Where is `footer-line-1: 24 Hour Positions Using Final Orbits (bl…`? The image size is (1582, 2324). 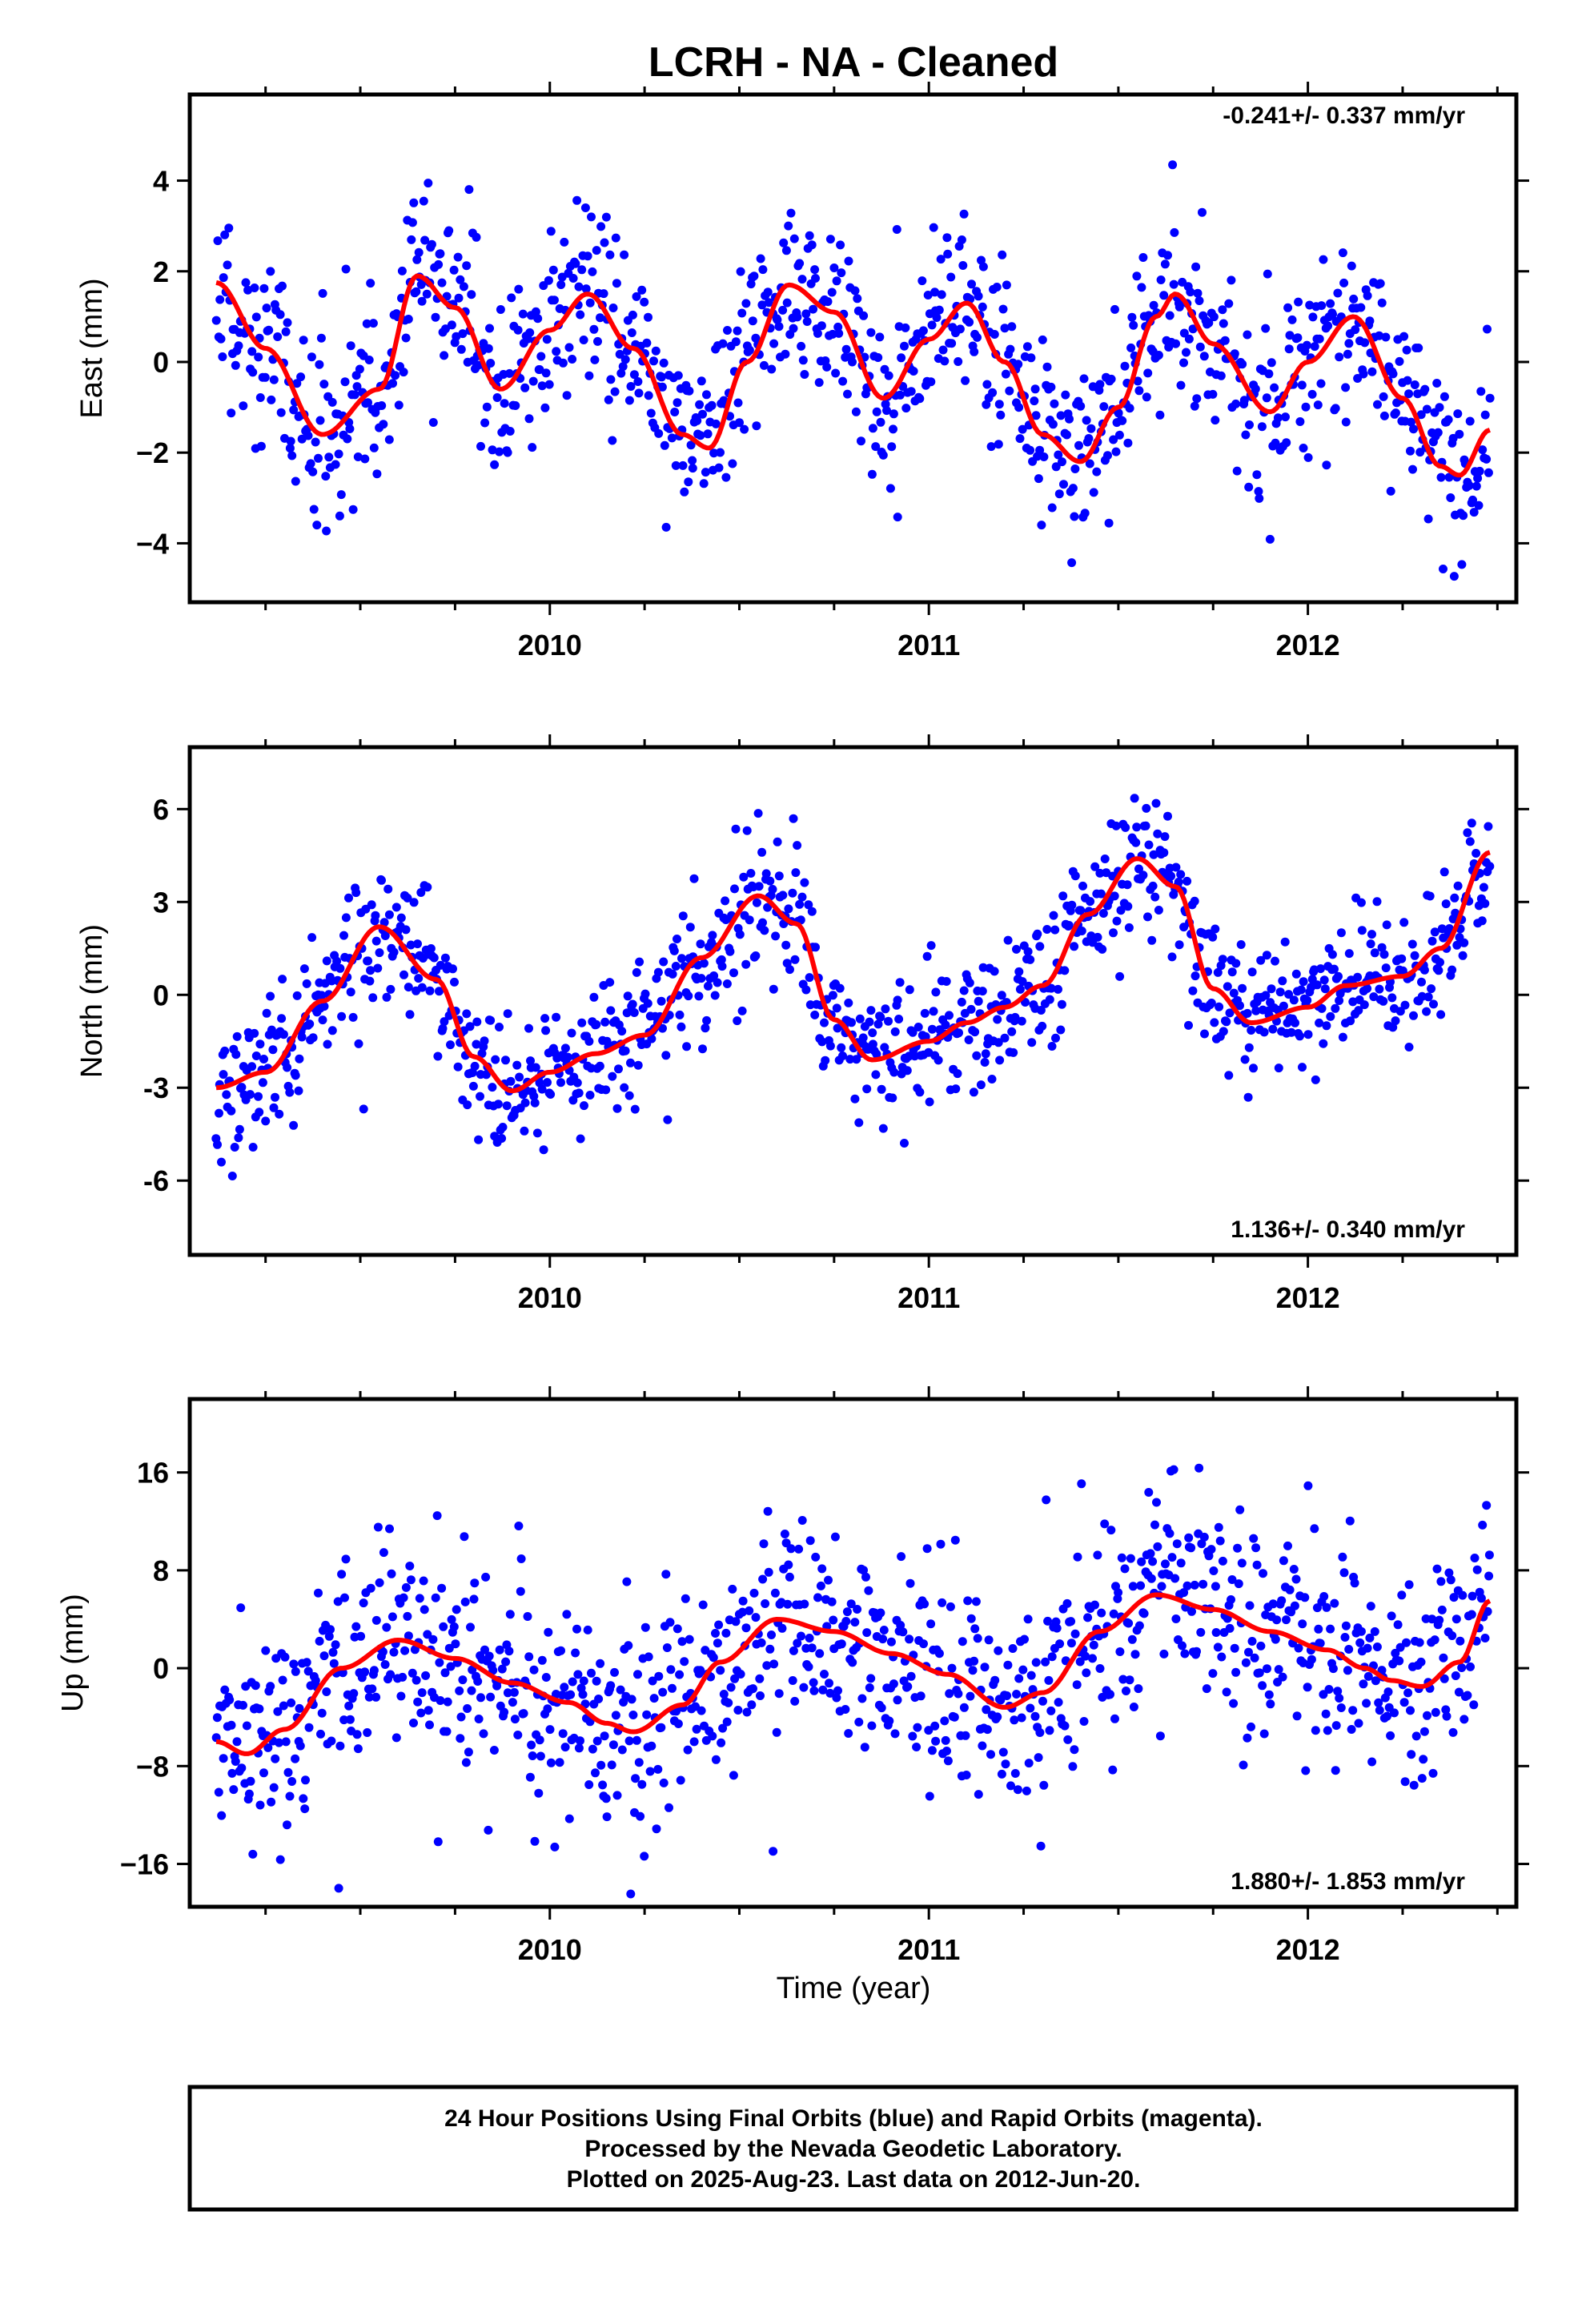
footer-line-1: 24 Hour Positions Using Final Orbits (bl… is located at coordinates (853, 2118).